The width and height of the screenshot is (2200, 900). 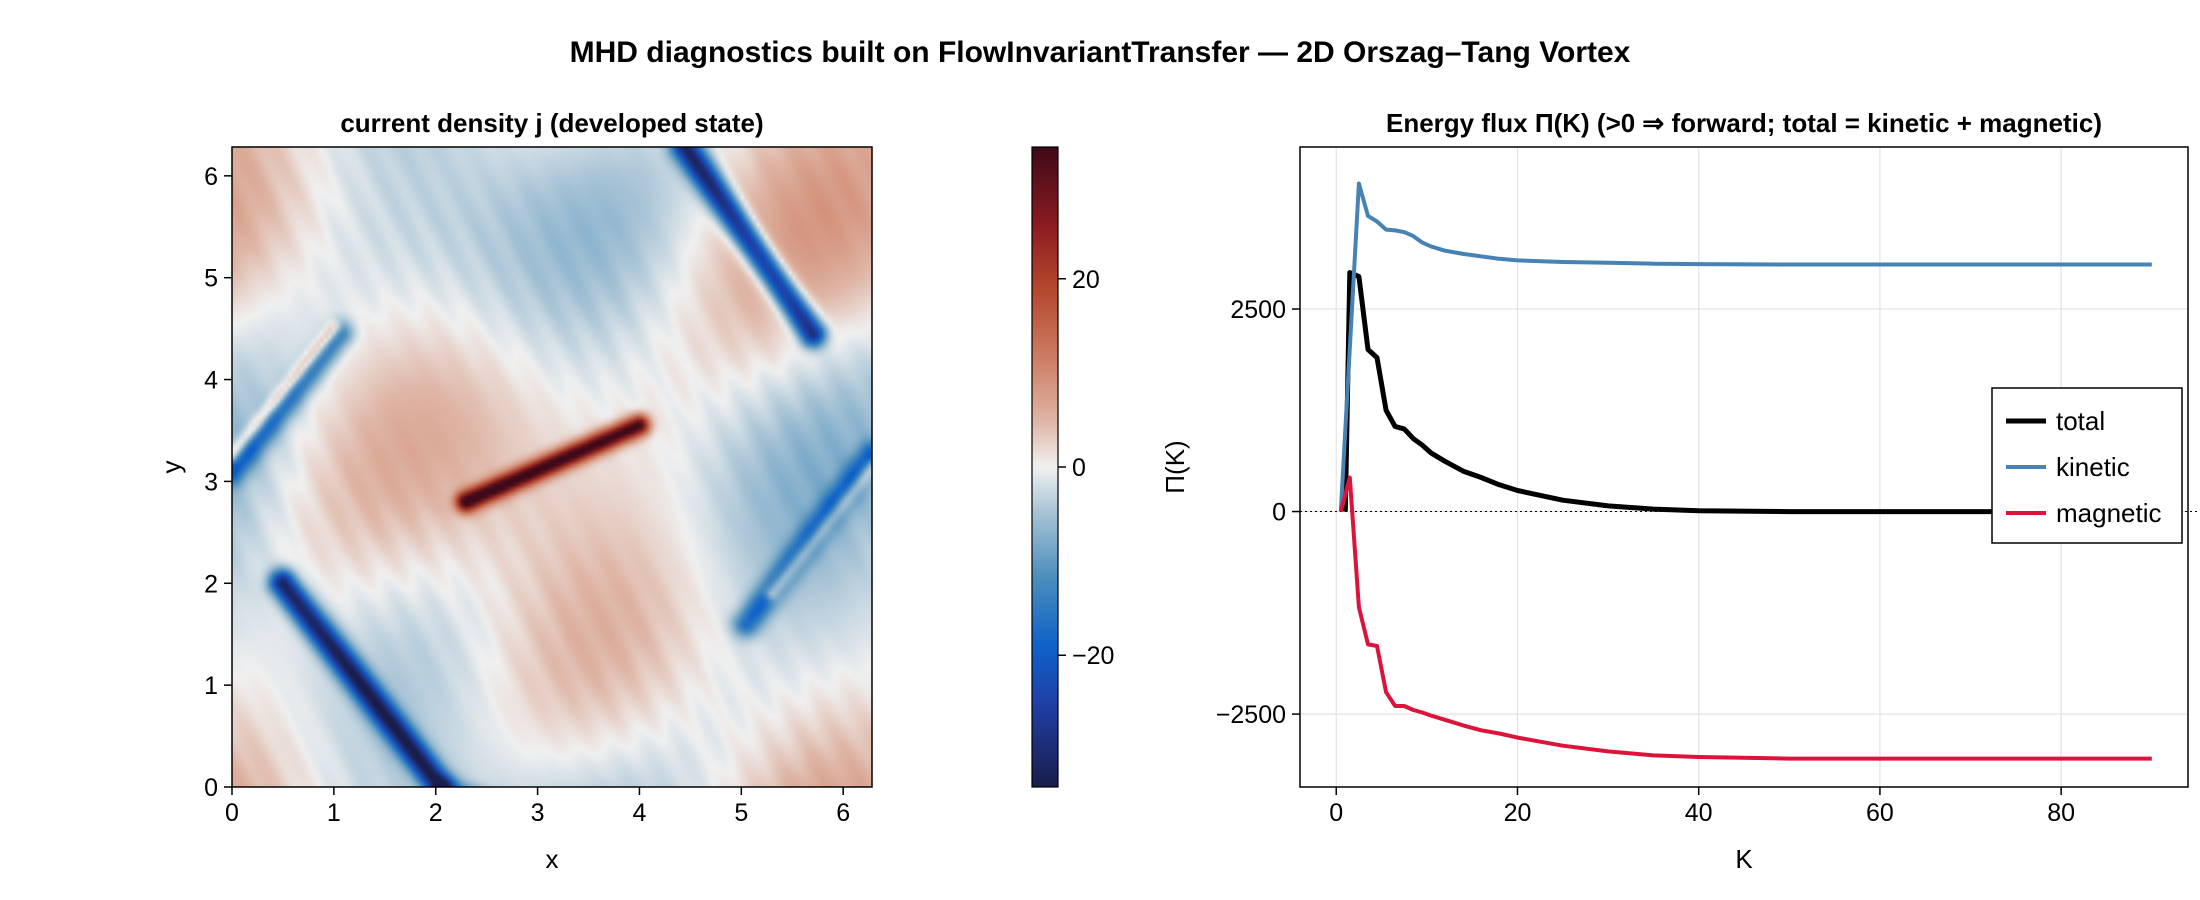 I want to click on heatmap-title: current density j (developed state), so click(x=551, y=123).